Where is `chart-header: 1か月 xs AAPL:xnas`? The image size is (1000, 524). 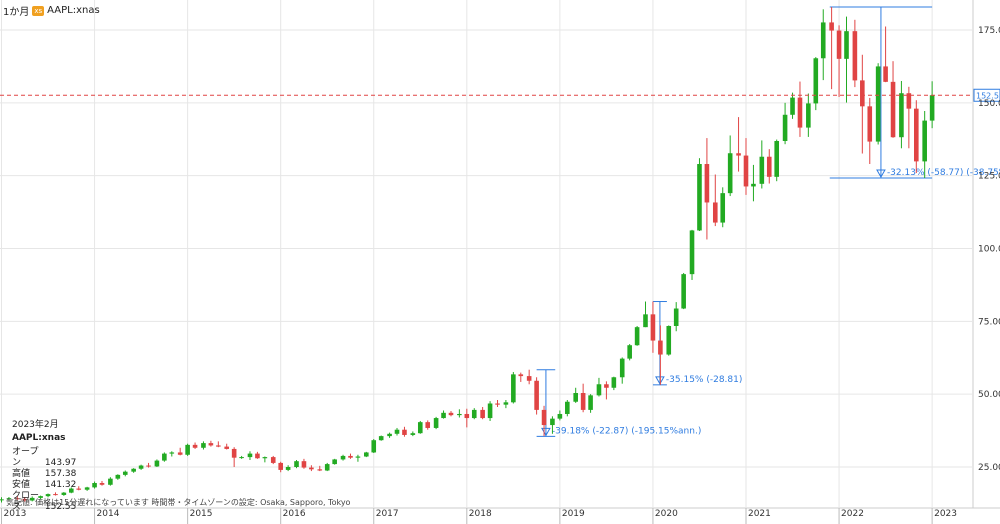 chart-header: 1か月 xs AAPL:xnas is located at coordinates (51, 10).